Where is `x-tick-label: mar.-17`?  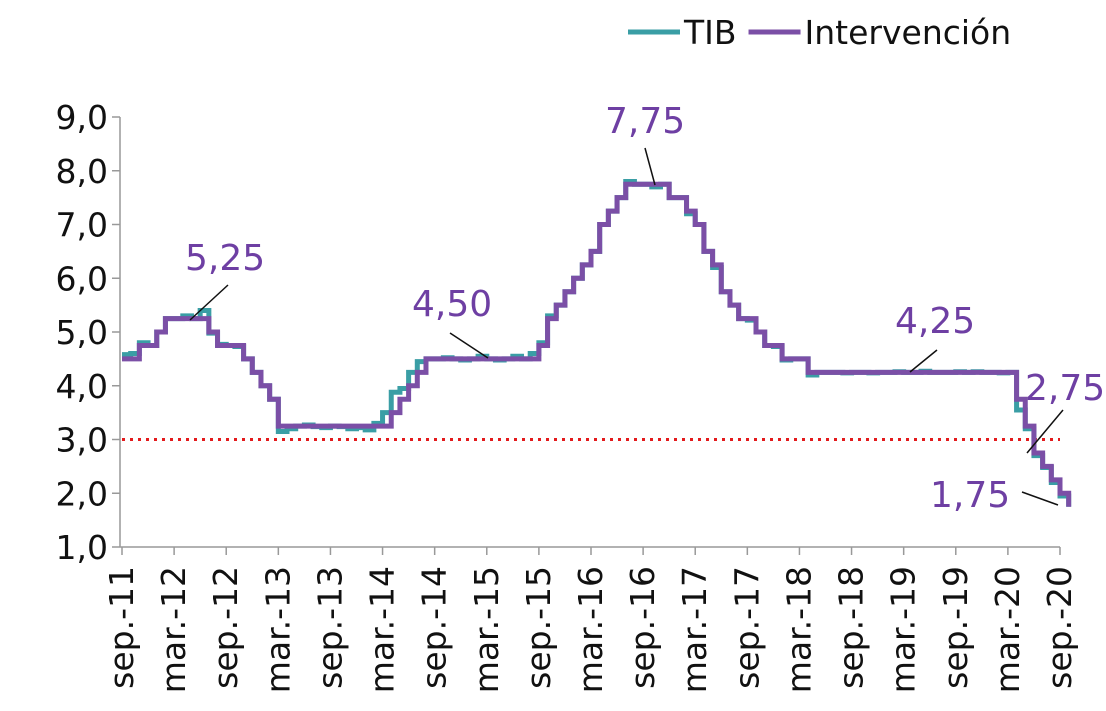 x-tick-label: mar.-17 is located at coordinates (694, 629).